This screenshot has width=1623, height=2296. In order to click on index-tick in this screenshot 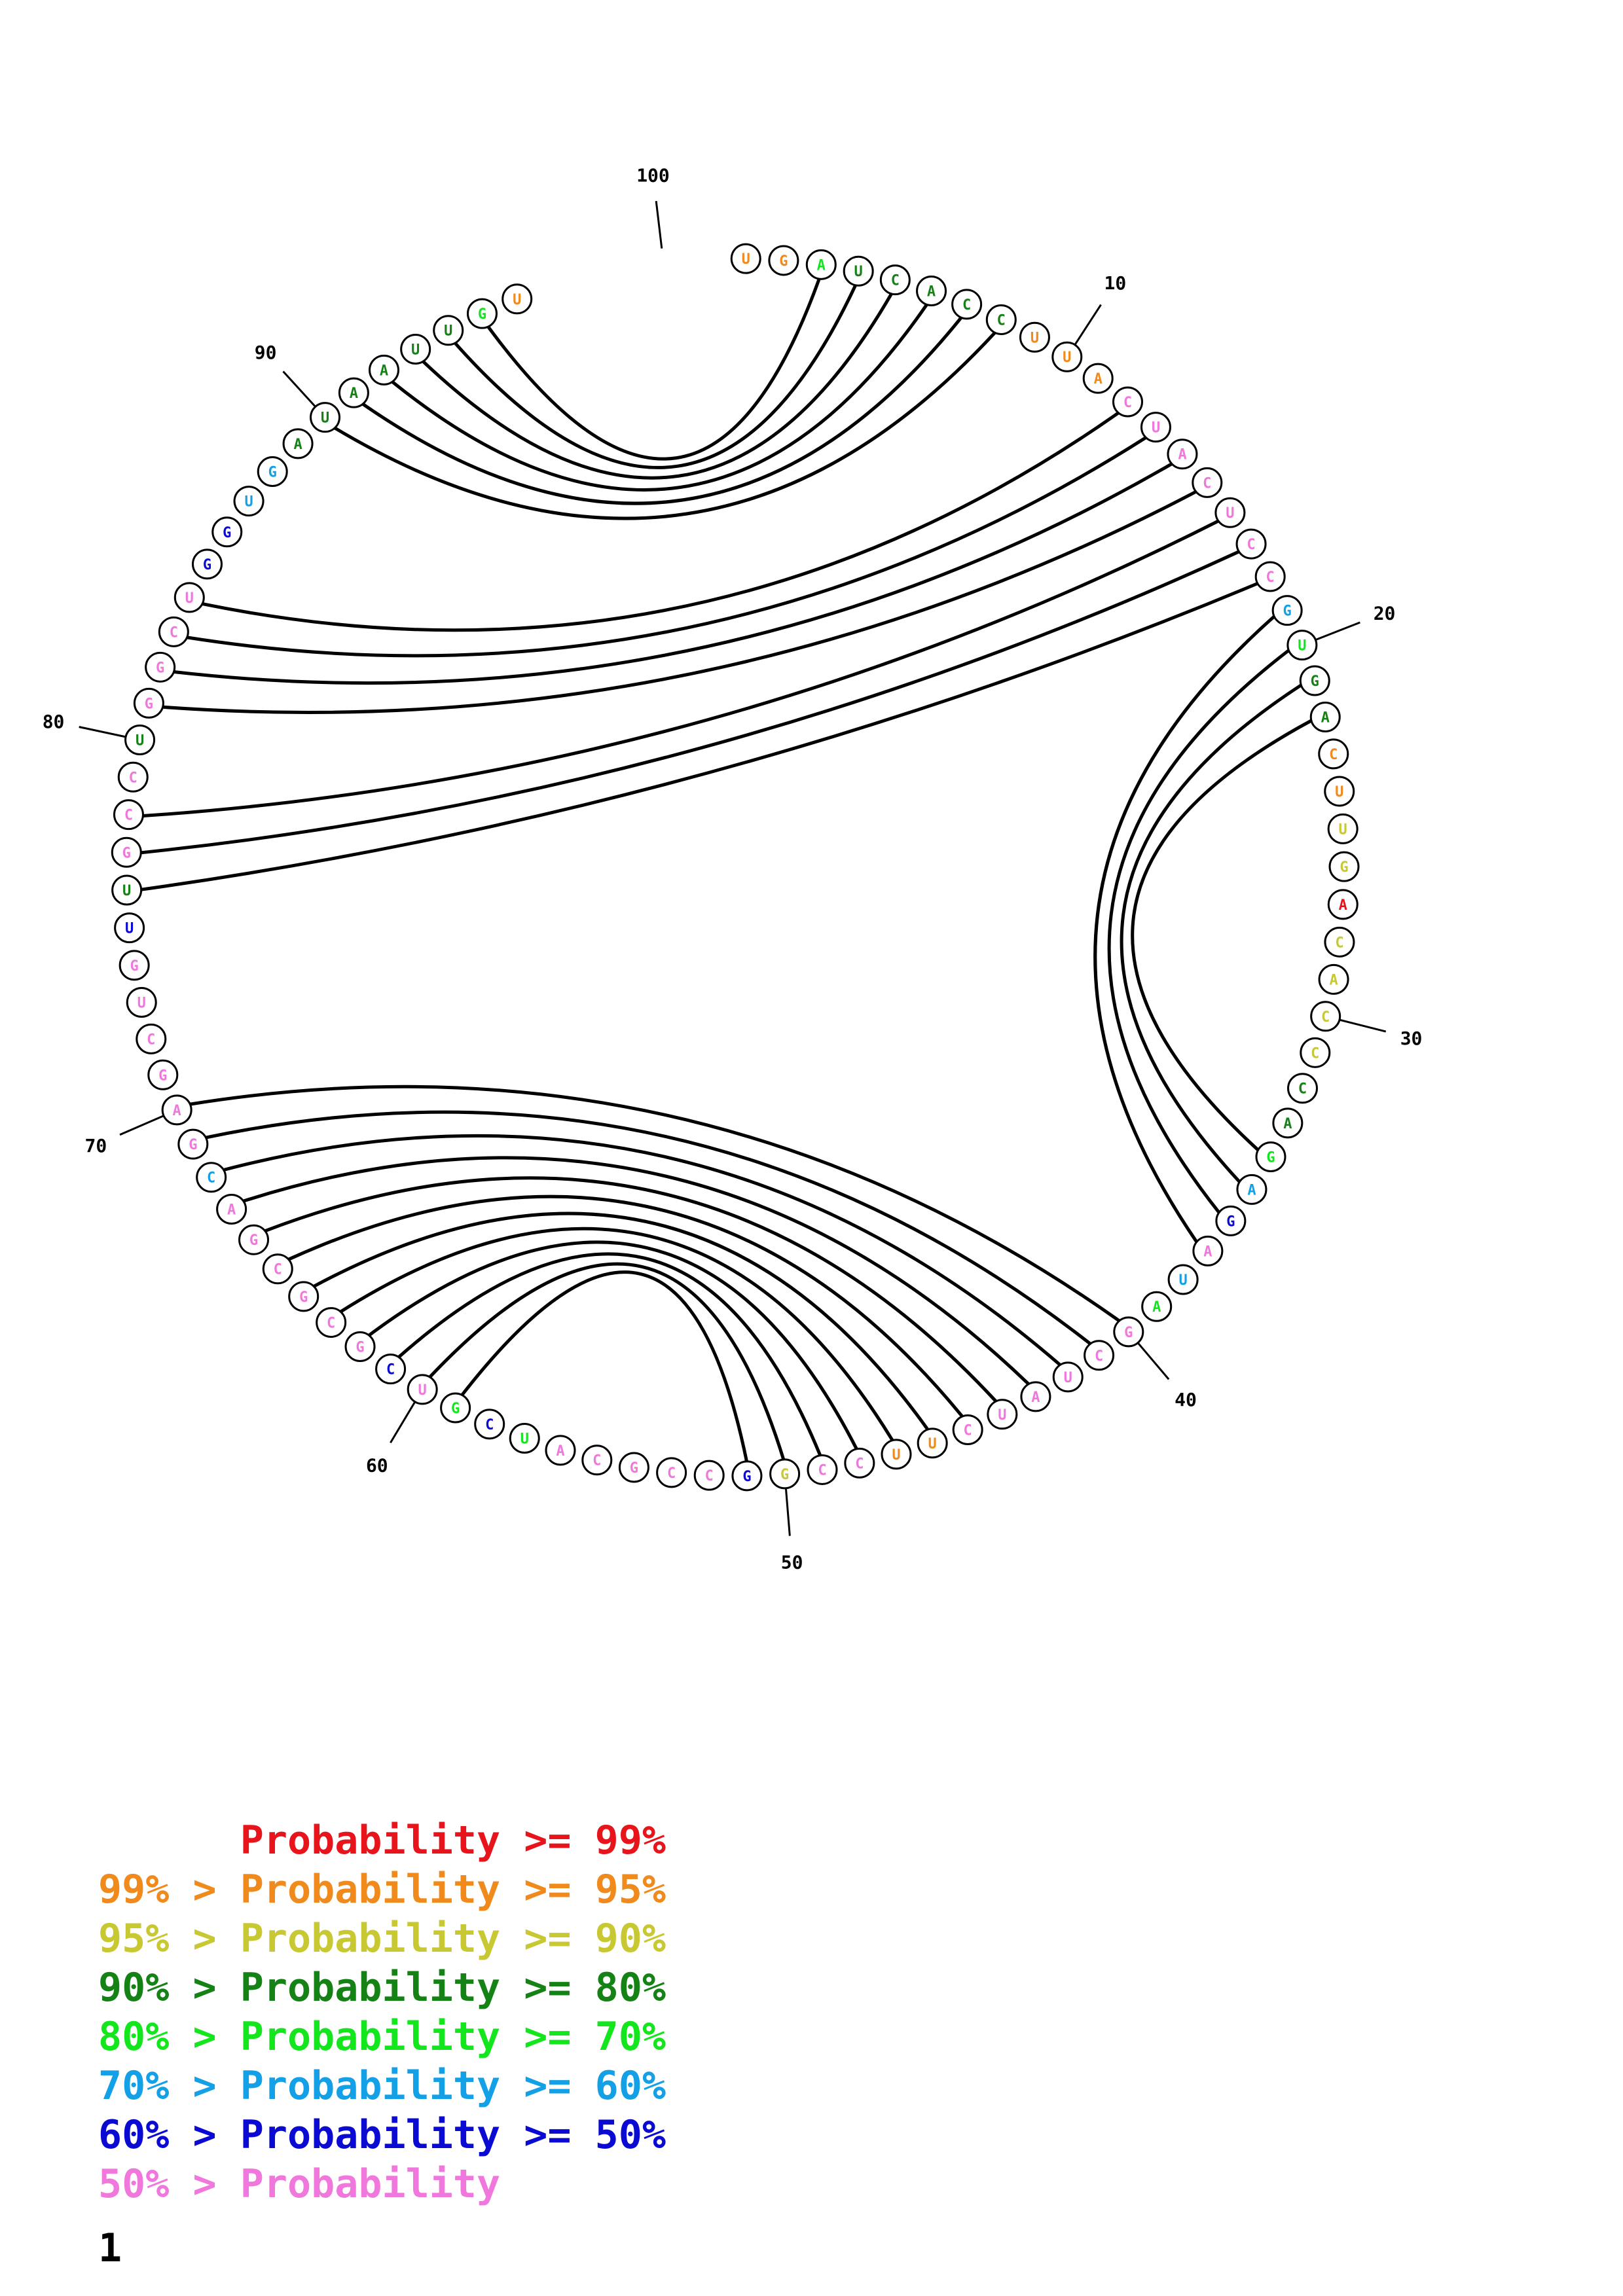, I will do `click(102, 732)`.